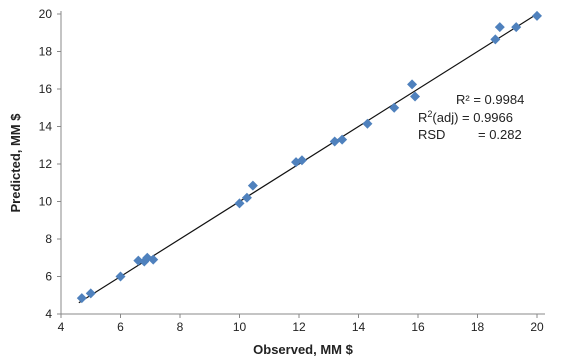 The height and width of the screenshot is (358, 563). Describe the element at coordinates (303, 349) in the screenshot. I see `x-axis-title: Observed, MM $` at that location.